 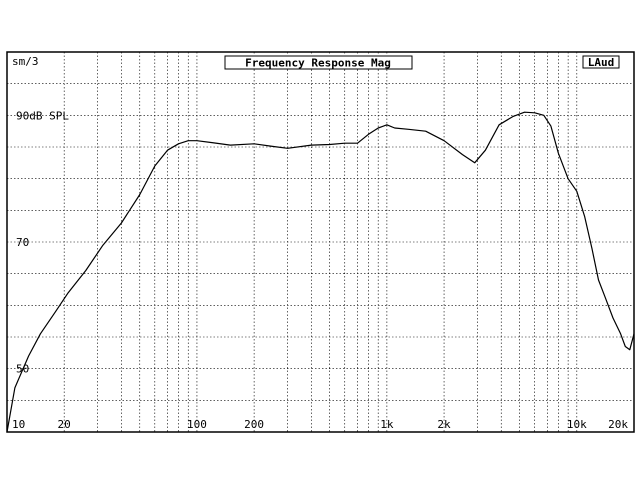 What do you see at coordinates (64, 424) in the screenshot?
I see `x-tick-label: 20` at bounding box center [64, 424].